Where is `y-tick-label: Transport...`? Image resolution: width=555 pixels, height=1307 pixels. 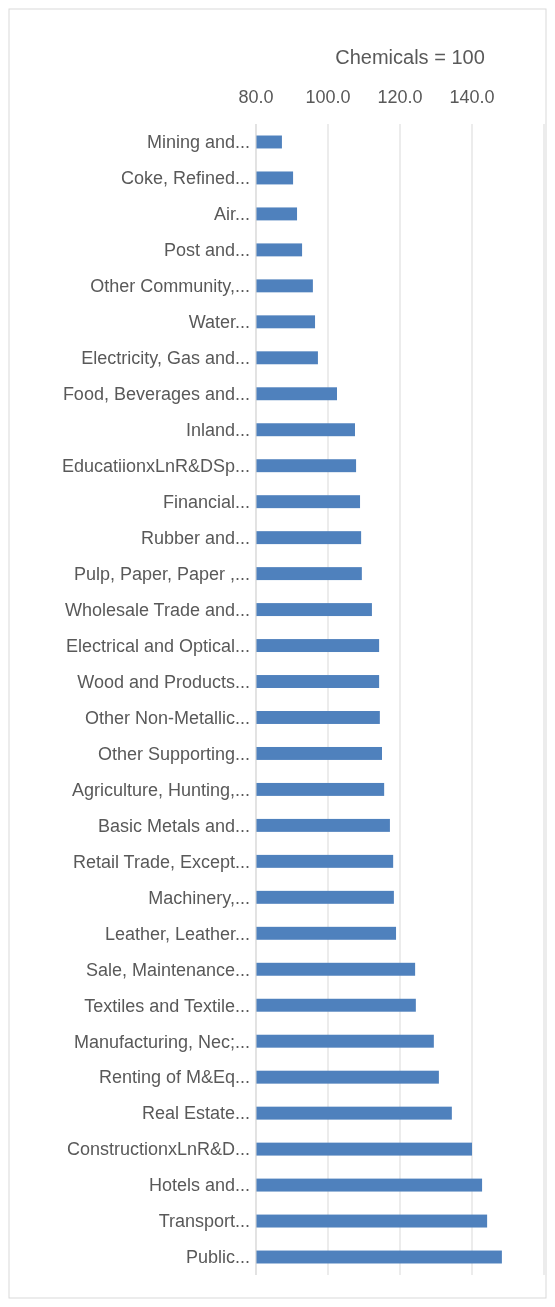
y-tick-label: Transport... is located at coordinates (204, 1221).